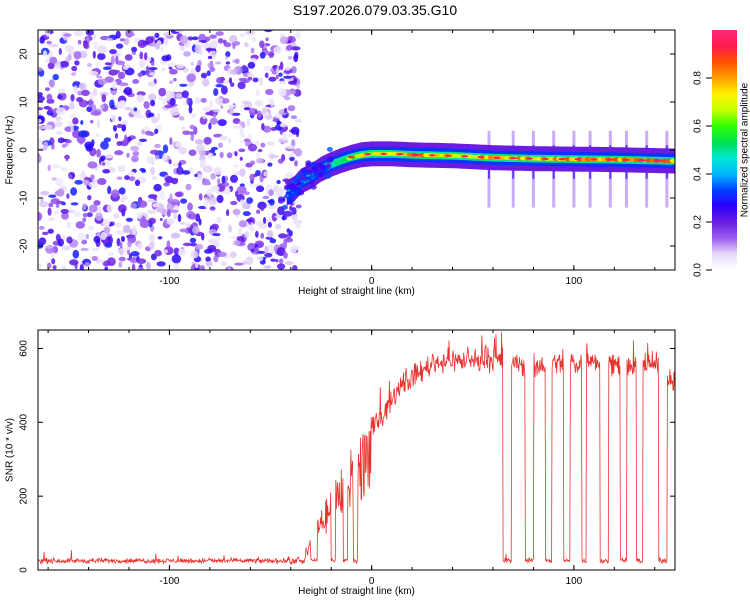 This screenshot has height=600, width=750. Describe the element at coordinates (372, 581) in the screenshot. I see `snr-xtick-label: 0` at that location.